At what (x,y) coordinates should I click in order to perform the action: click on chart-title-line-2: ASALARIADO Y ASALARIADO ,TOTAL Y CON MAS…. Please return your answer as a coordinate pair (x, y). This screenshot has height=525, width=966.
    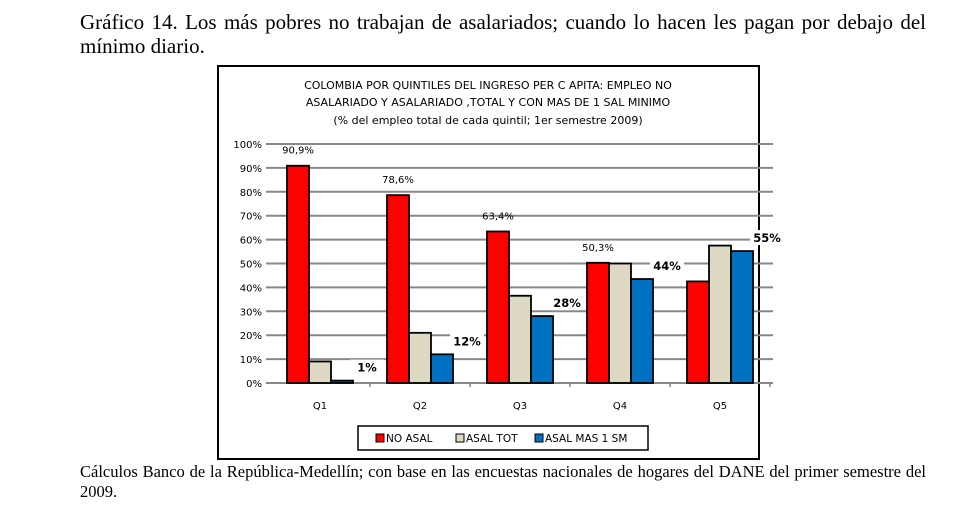
    Looking at the image, I should click on (488, 102).